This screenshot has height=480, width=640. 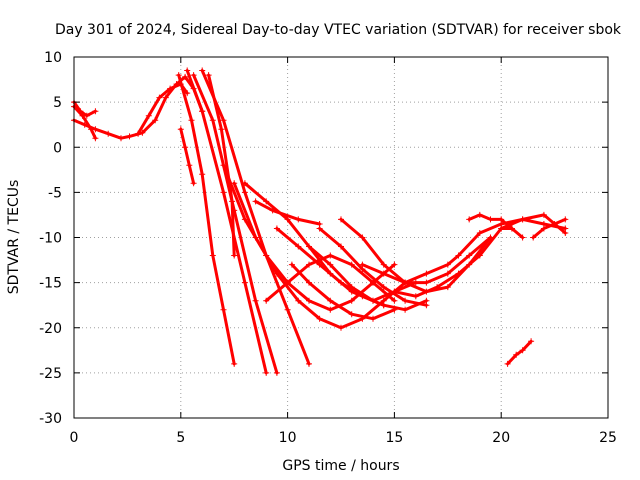 I want to click on y-tick-label: -30, so click(x=50, y=419).